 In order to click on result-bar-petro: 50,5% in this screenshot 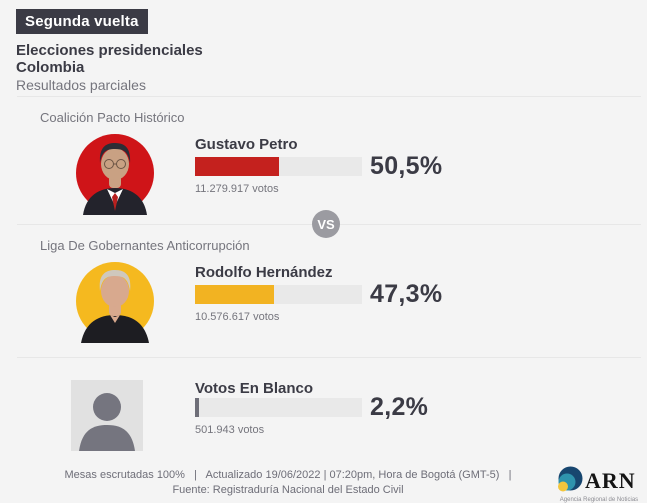, I will do `click(318, 166)`.